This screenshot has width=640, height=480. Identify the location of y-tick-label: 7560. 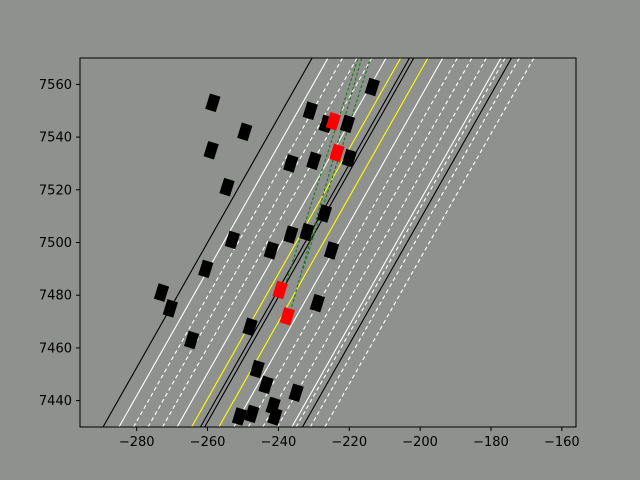
(55, 85).